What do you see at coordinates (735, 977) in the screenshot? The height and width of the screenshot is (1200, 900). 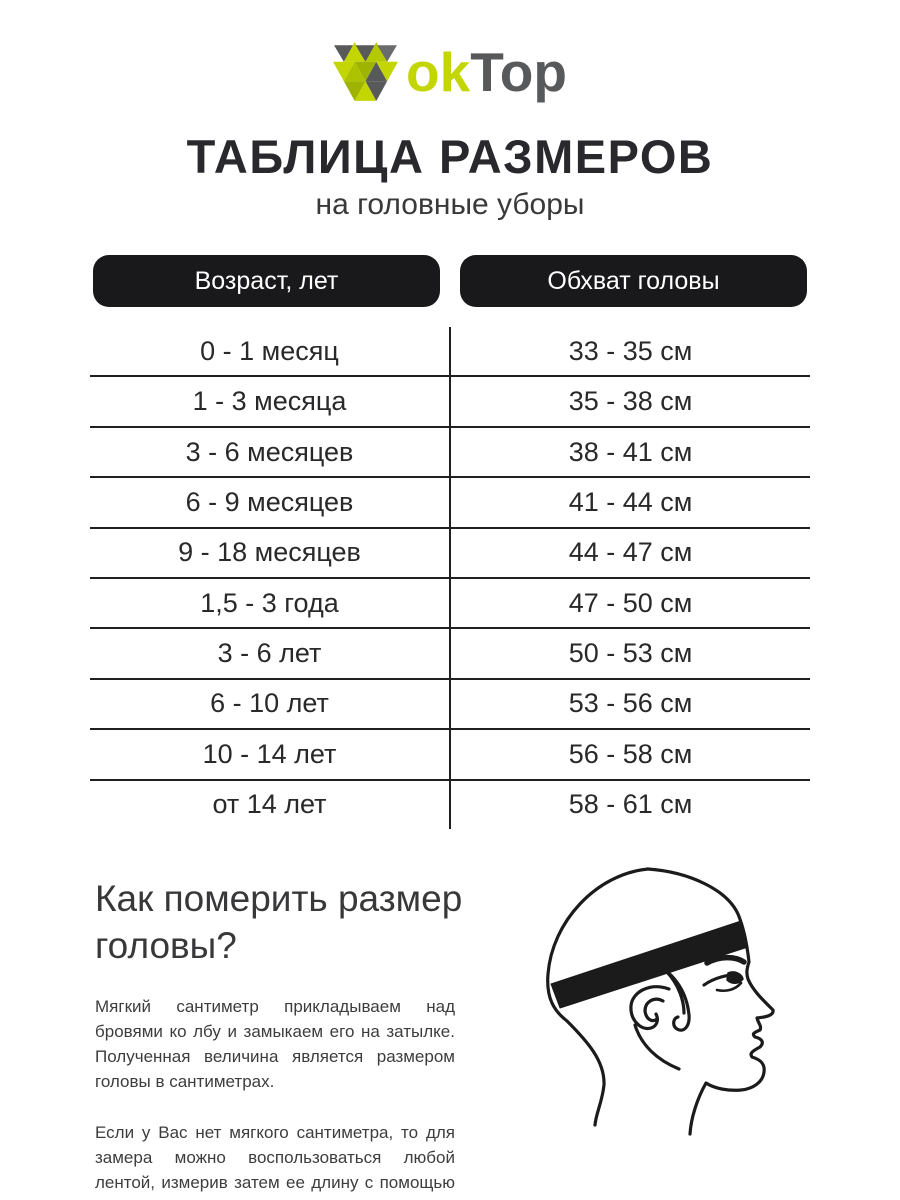 I see `eye-iris` at bounding box center [735, 977].